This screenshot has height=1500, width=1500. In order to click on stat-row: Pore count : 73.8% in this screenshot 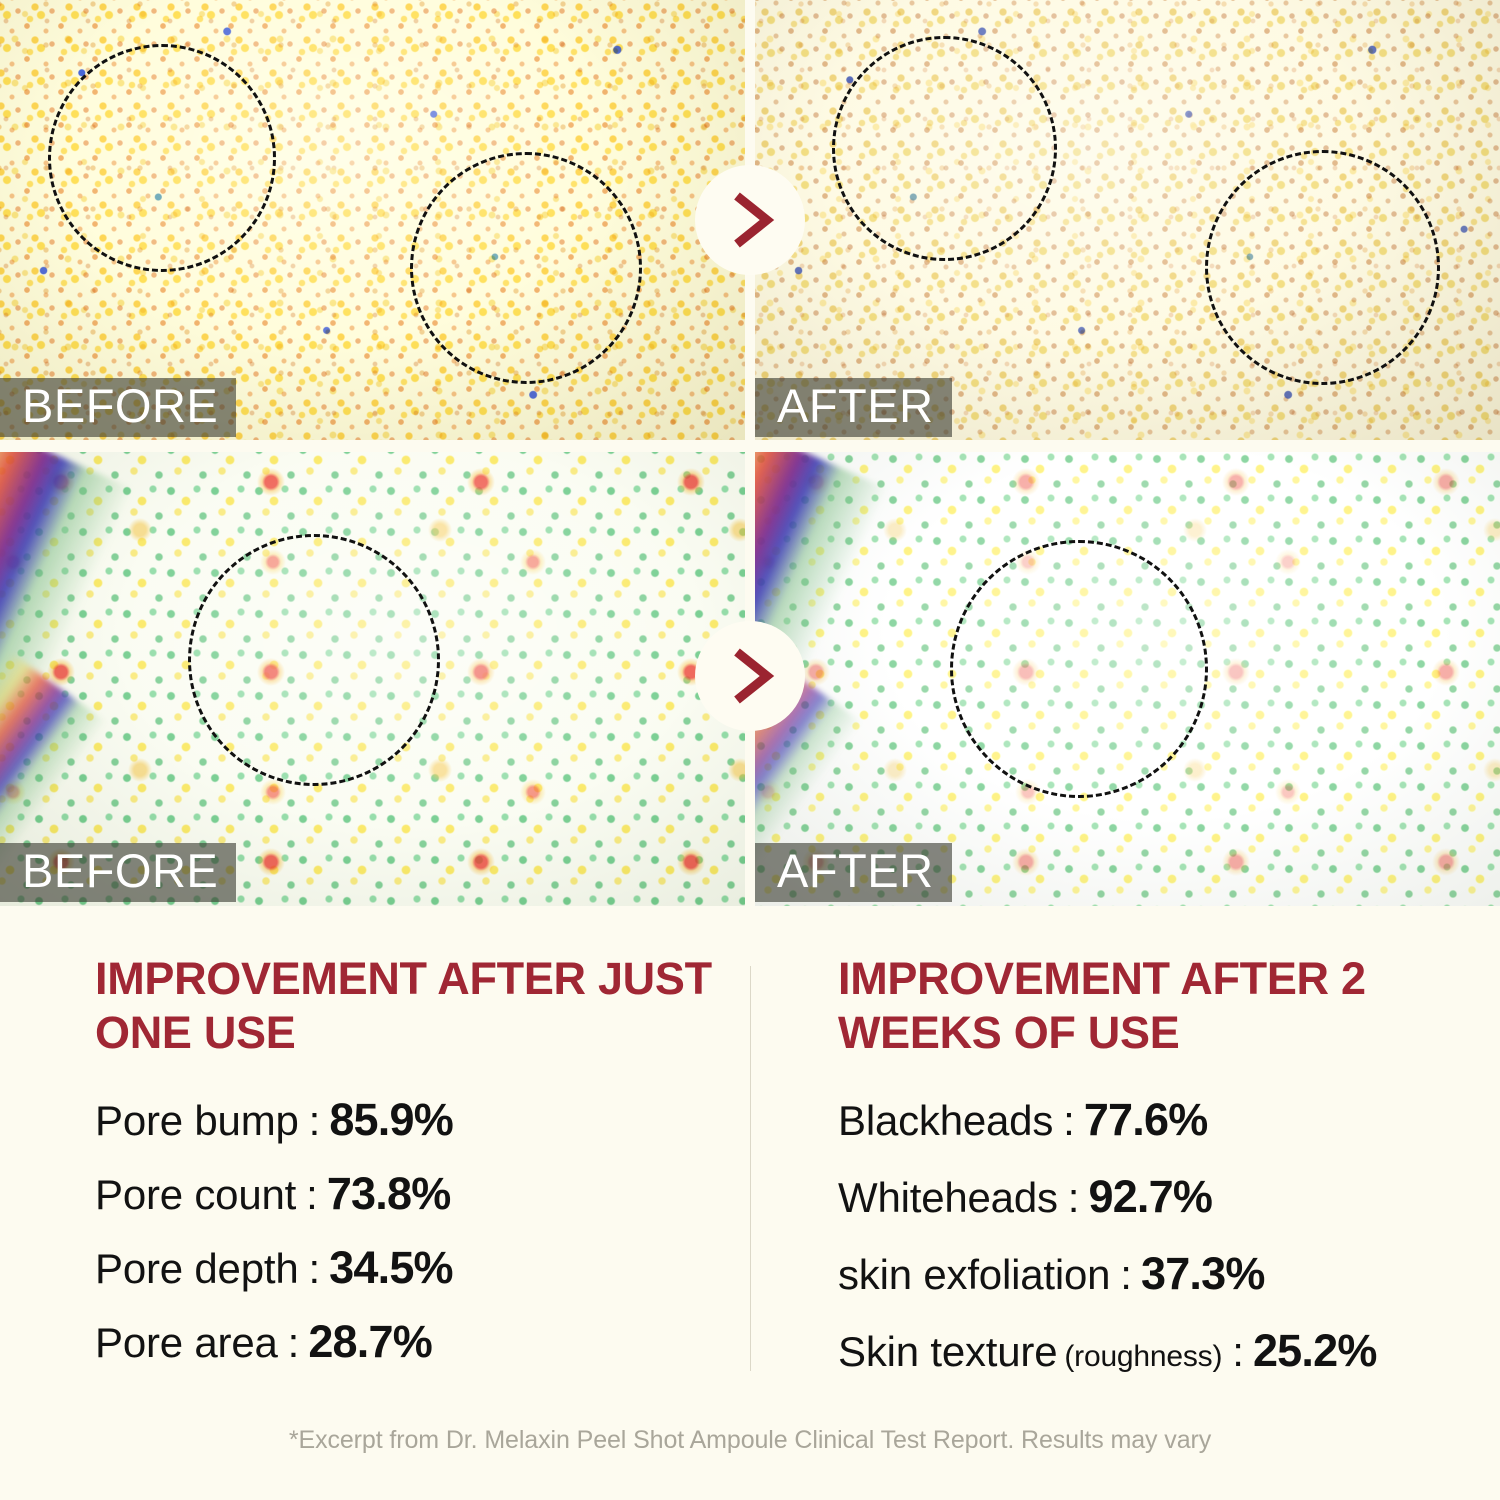, I will do `click(405, 1194)`.